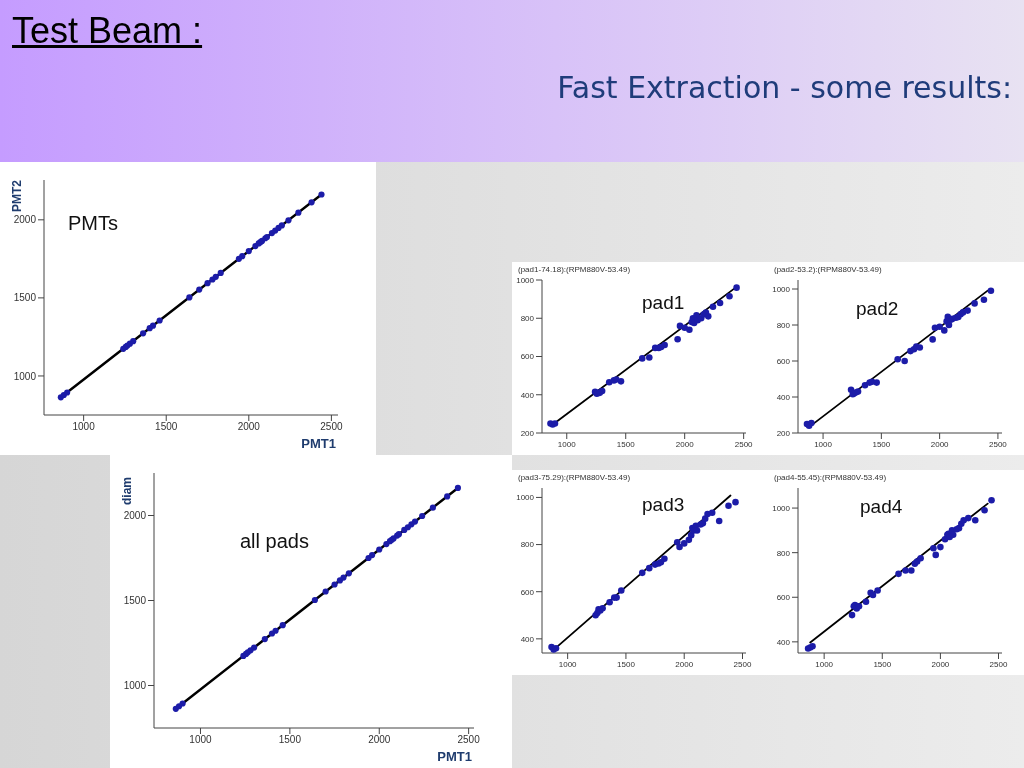 This screenshot has height=768, width=1024. Describe the element at coordinates (274, 541) in the screenshot. I see `annotation: all pads` at that location.